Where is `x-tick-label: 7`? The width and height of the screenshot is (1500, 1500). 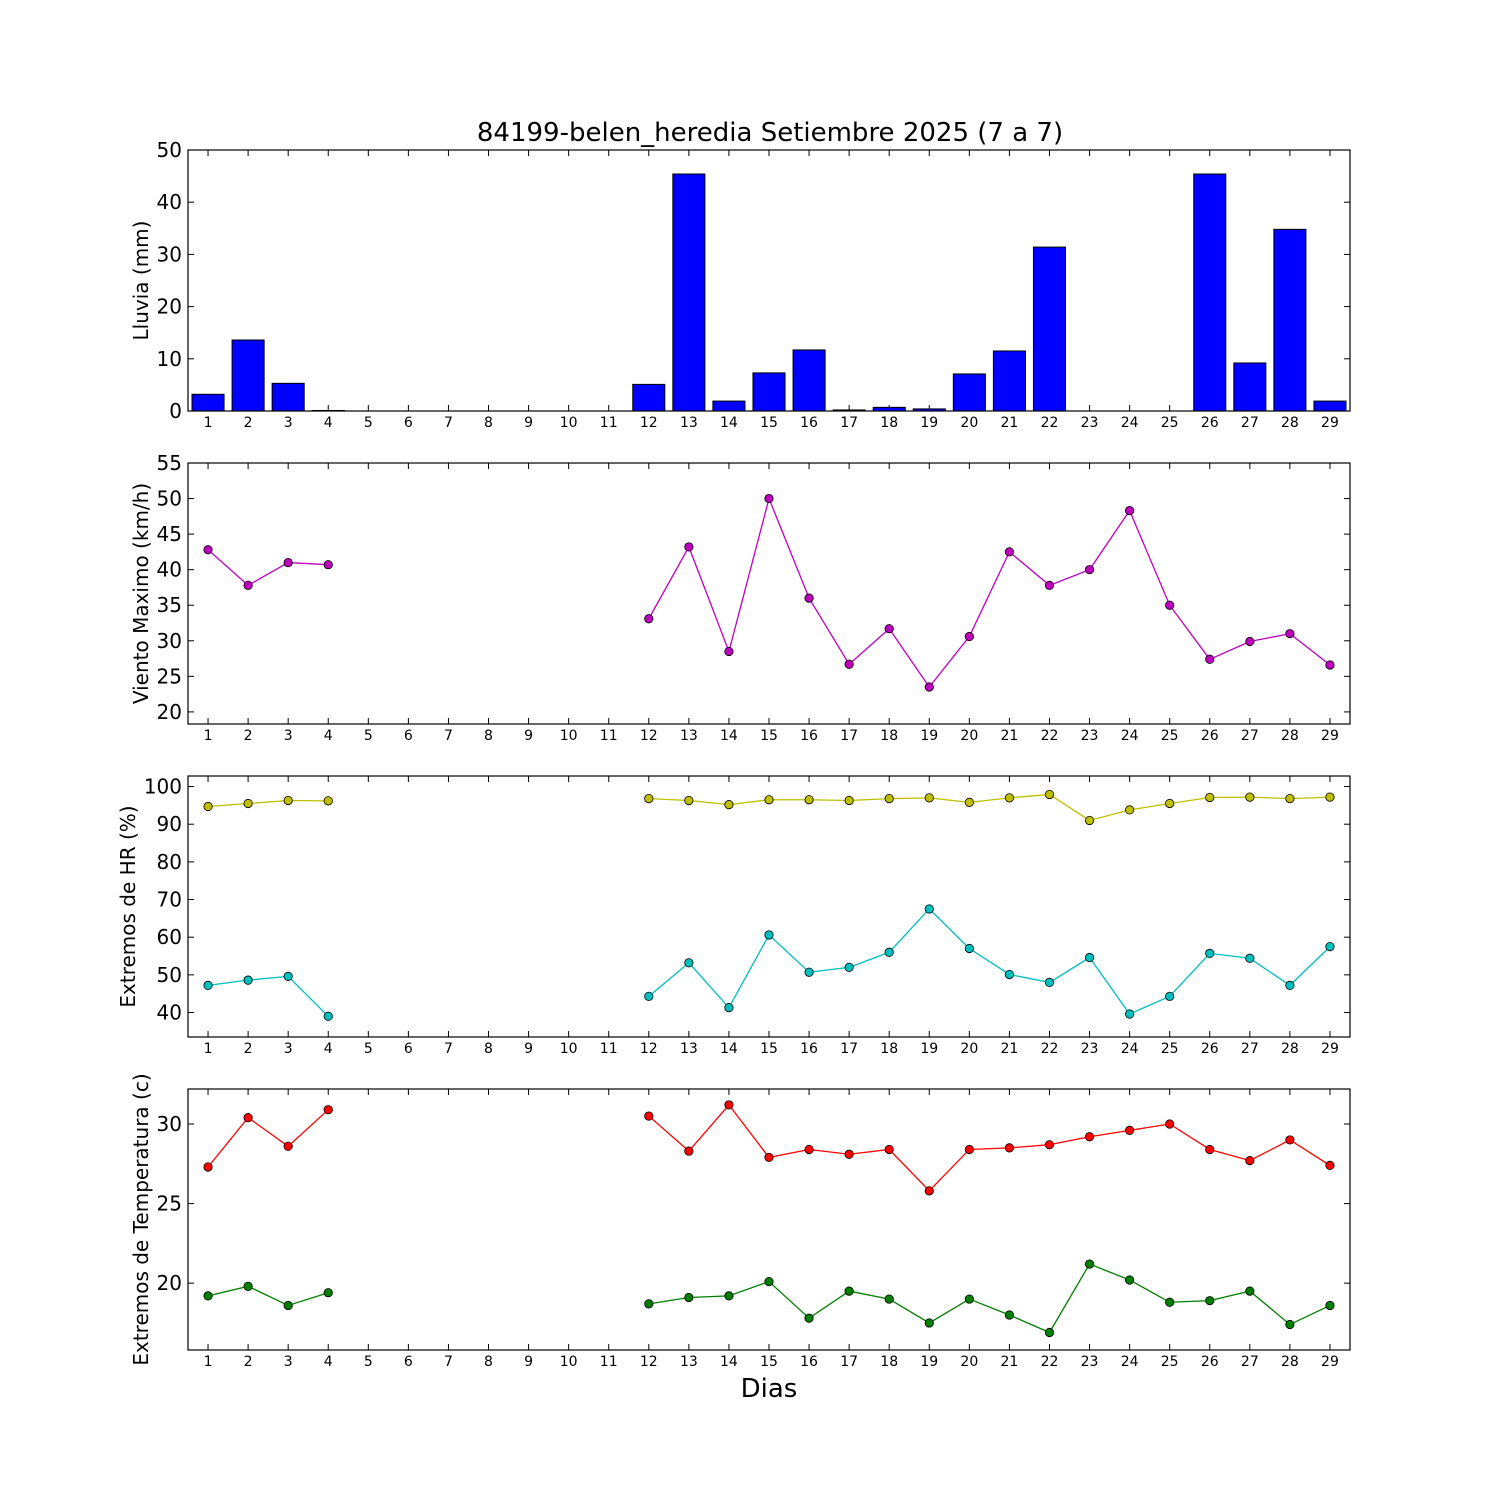
x-tick-label: 7 is located at coordinates (448, 423).